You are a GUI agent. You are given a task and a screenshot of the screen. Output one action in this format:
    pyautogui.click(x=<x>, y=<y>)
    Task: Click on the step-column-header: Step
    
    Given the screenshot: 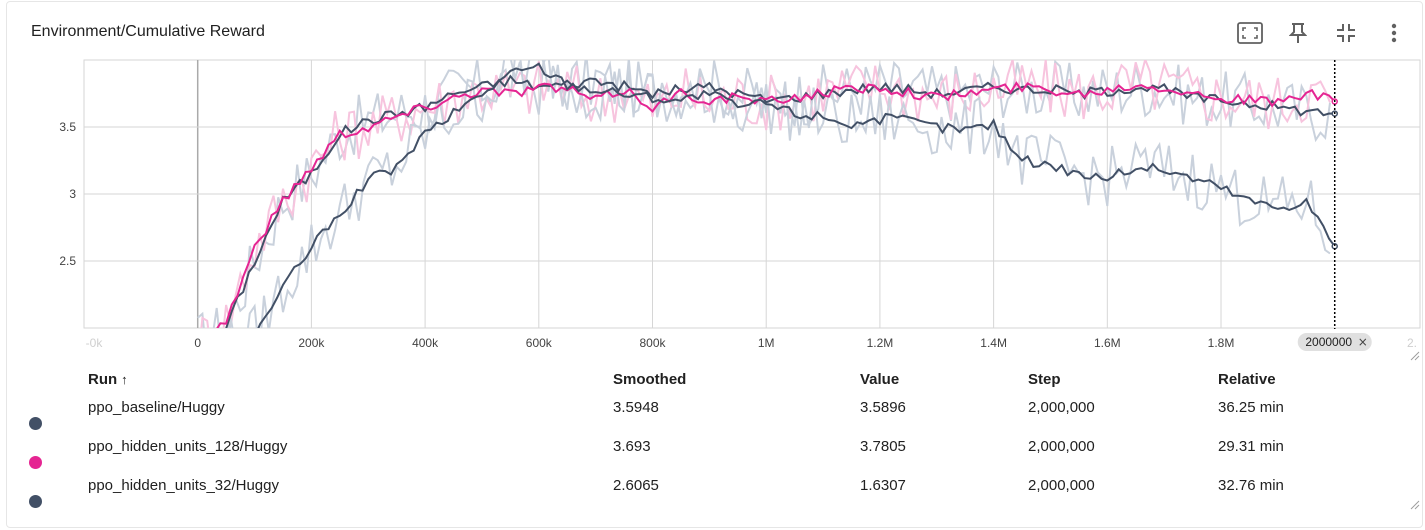 What is the action you would take?
    pyautogui.click(x=1044, y=379)
    